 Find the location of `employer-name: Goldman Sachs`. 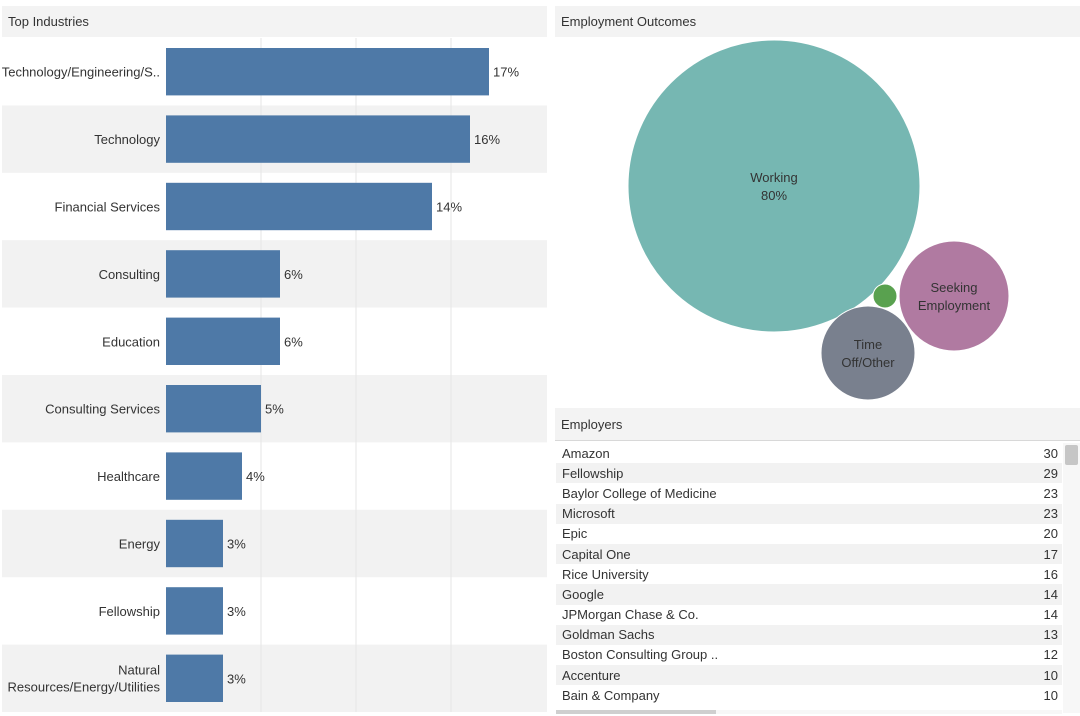

employer-name: Goldman Sachs is located at coordinates (608, 635).